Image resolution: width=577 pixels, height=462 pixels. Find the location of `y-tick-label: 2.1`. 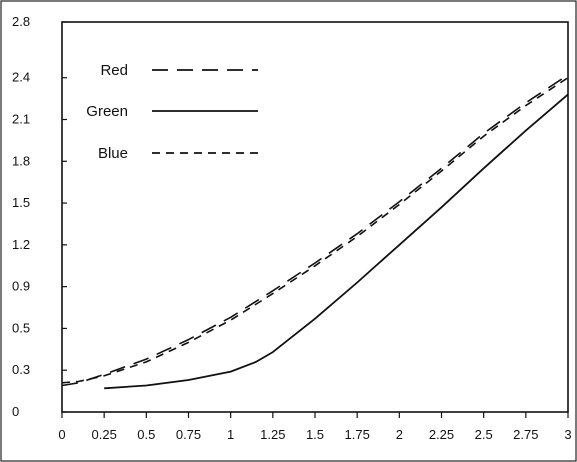

y-tick-label: 2.1 is located at coordinates (21, 119).